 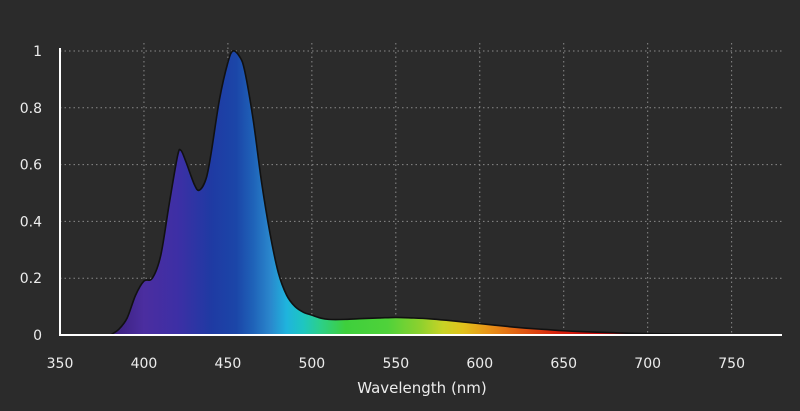 I want to click on y-tick-label: 0.8, so click(x=31, y=109).